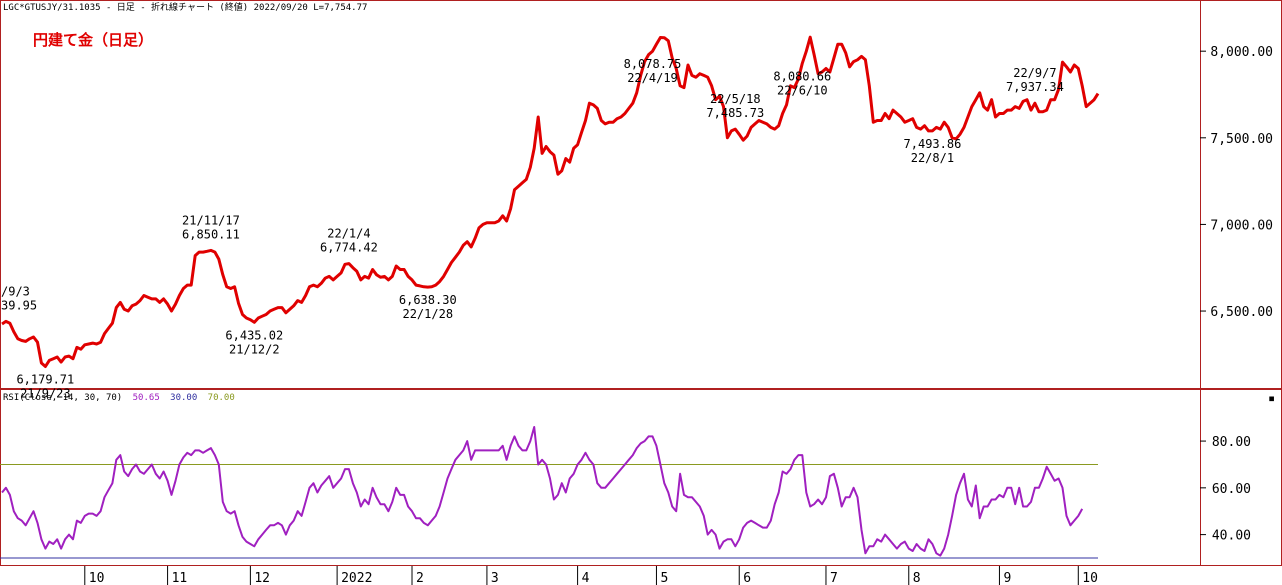  What do you see at coordinates (348, 234) in the screenshot?
I see `peak-date-label: 22/1/4` at bounding box center [348, 234].